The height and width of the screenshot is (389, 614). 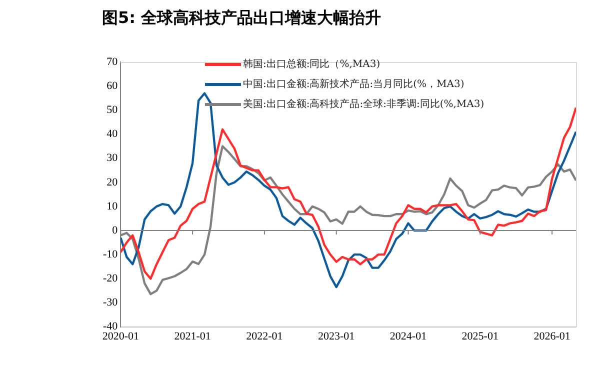 What do you see at coordinates (112, 86) in the screenshot?
I see `y-tick-label: 60` at bounding box center [112, 86].